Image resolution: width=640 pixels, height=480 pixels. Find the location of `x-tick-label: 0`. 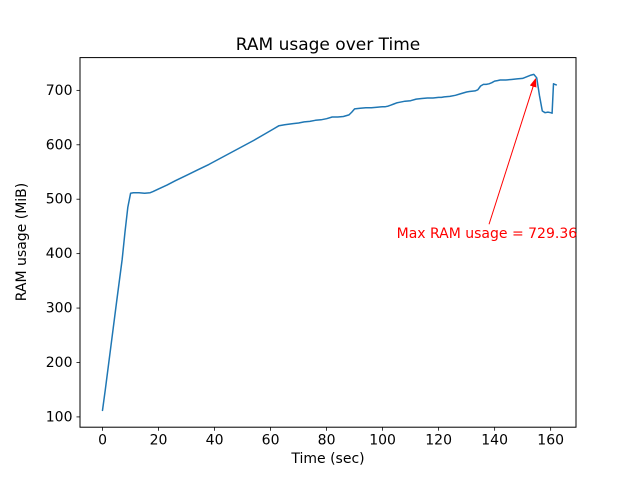

x-tick-label: 0 is located at coordinates (102, 441).